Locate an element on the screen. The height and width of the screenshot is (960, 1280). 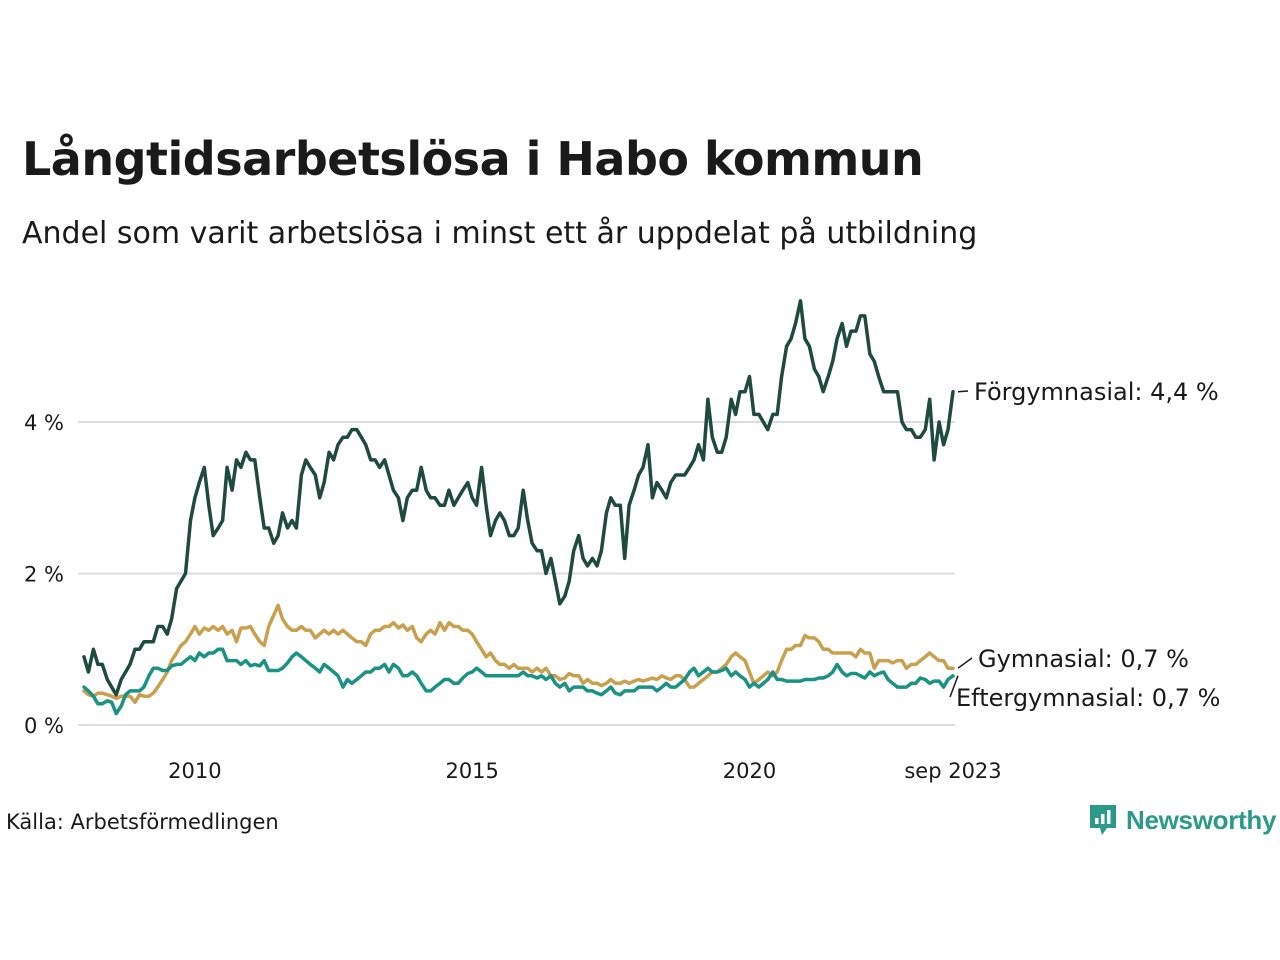
end-label-gymnasial: Gymnasial: 0,7 % is located at coordinates (1083, 659).